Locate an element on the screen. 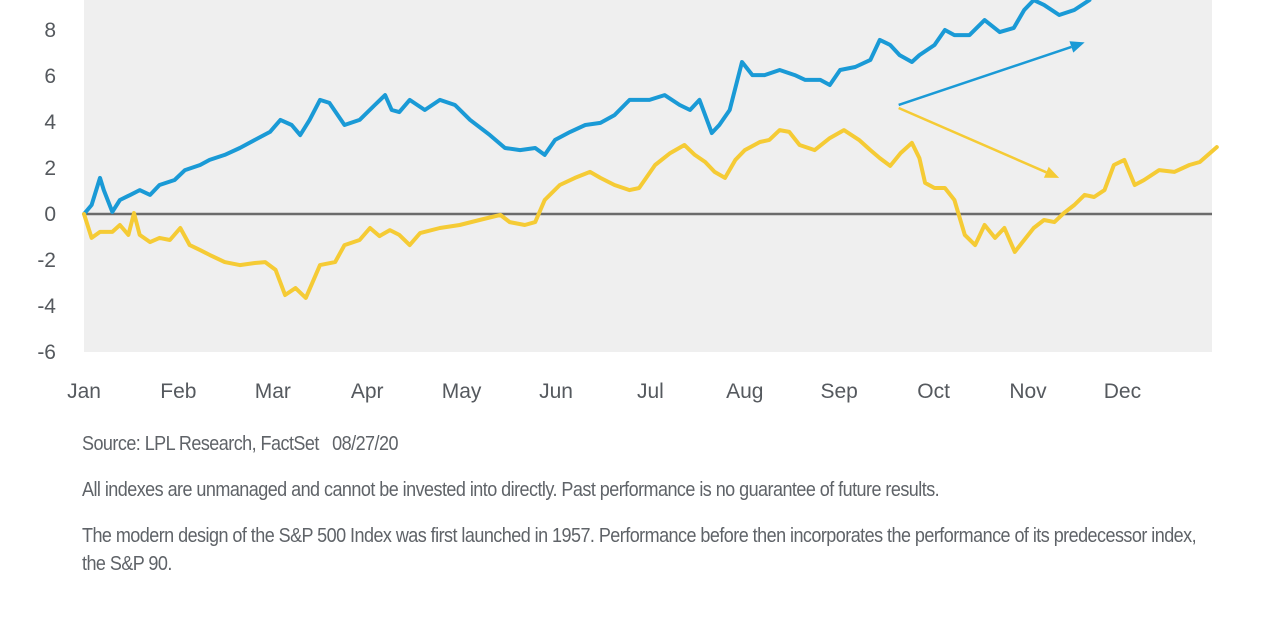 Image resolution: width=1280 pixels, height=640 pixels. y-tick-label: -4 is located at coordinates (46, 306).